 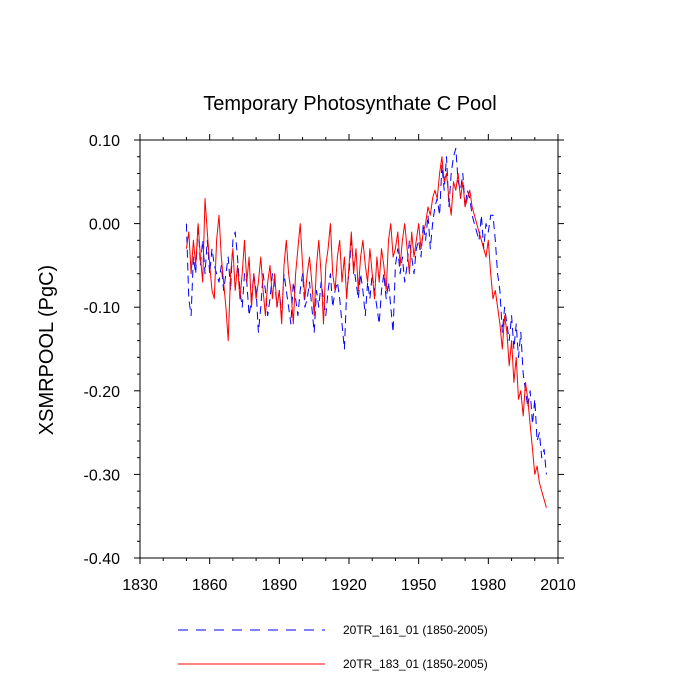 What do you see at coordinates (415, 630) in the screenshot?
I see `legend-label-20TR_161_01: 20TR_161_01 (1850-2005)` at bounding box center [415, 630].